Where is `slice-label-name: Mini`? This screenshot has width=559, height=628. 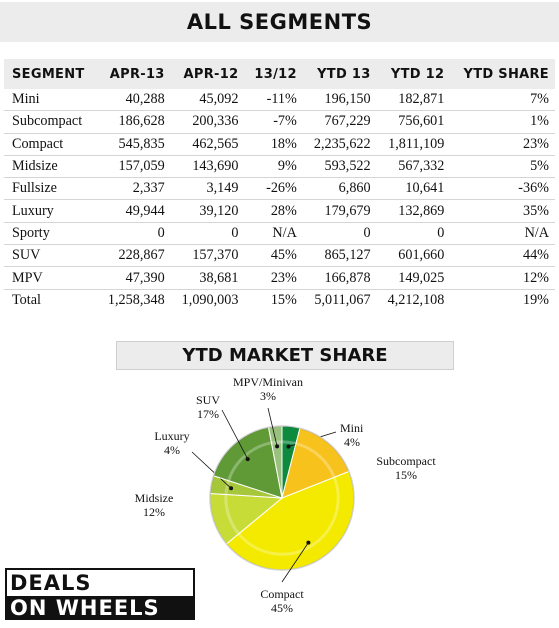
slice-label-name: Mini is located at coordinates (352, 428).